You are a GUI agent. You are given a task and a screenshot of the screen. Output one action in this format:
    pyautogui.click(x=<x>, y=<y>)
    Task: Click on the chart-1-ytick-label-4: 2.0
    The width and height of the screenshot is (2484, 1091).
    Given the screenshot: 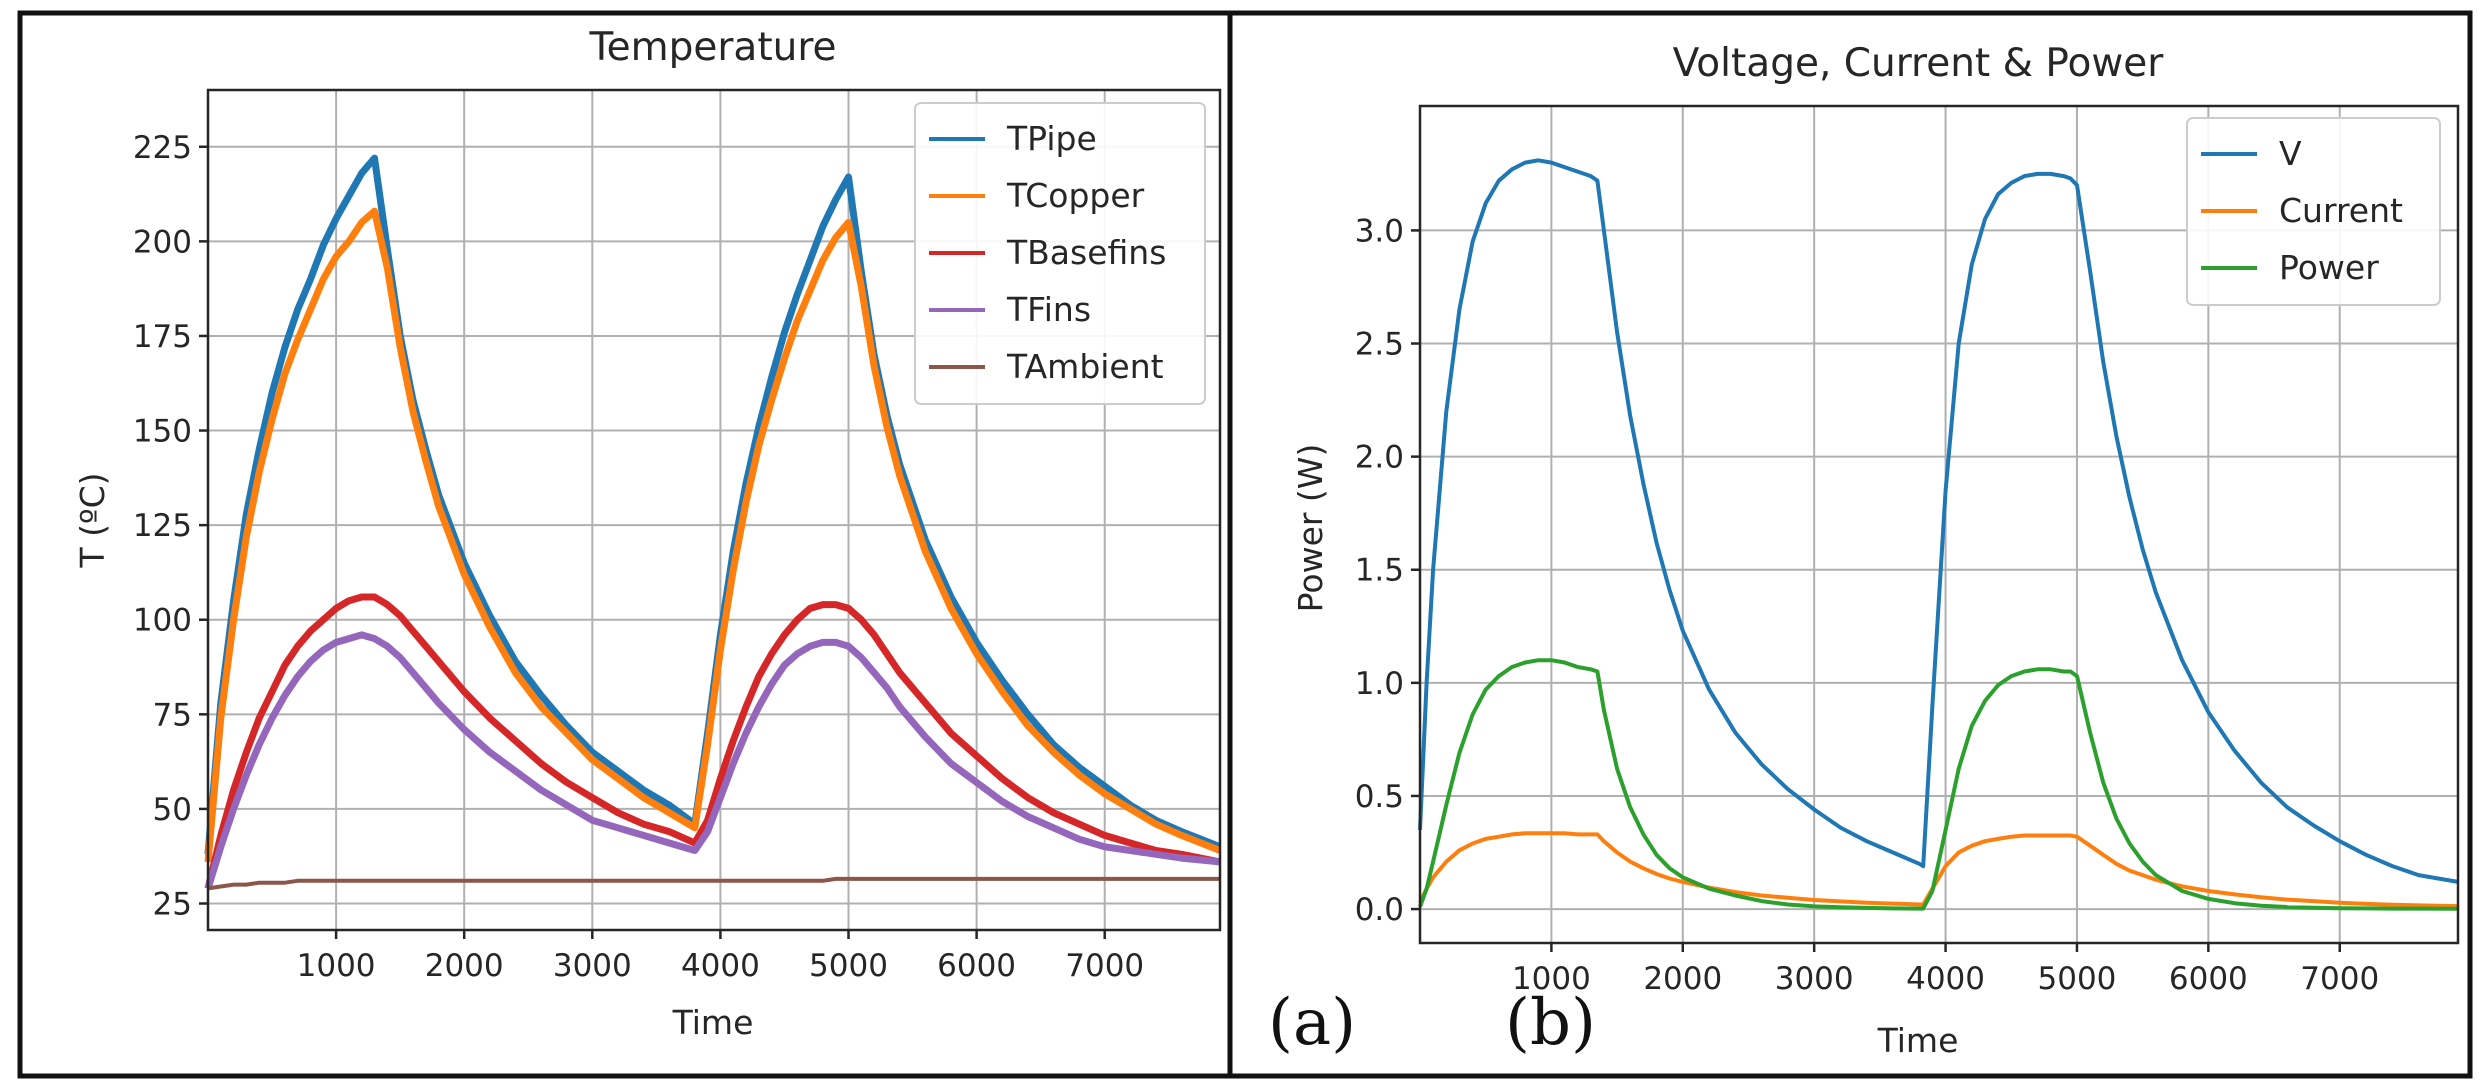 What is the action you would take?
    pyautogui.click(x=1379, y=458)
    